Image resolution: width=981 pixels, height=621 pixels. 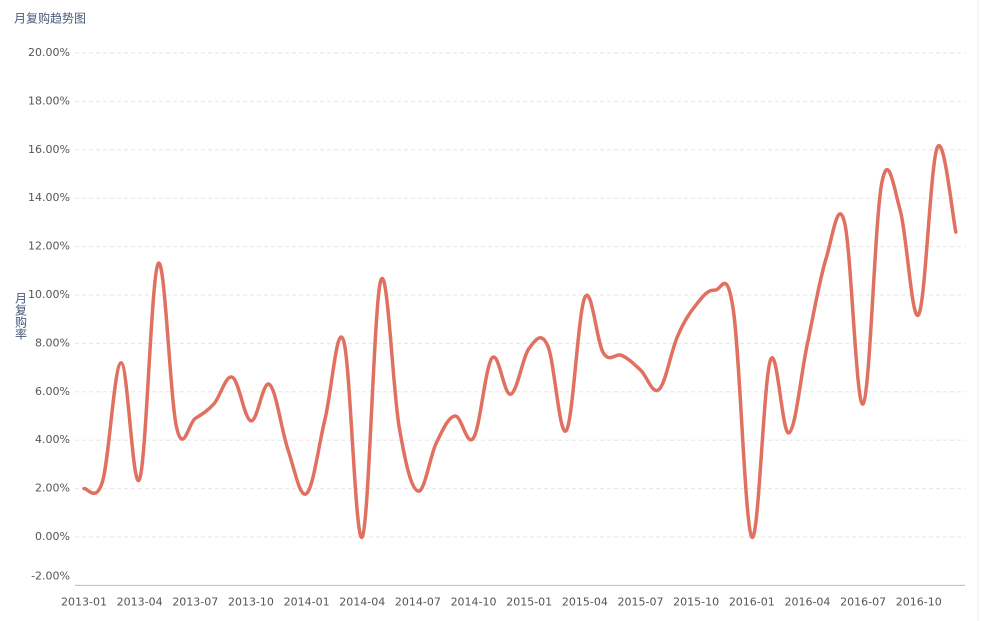 I want to click on x-tick-label: 2016-10, so click(x=919, y=601).